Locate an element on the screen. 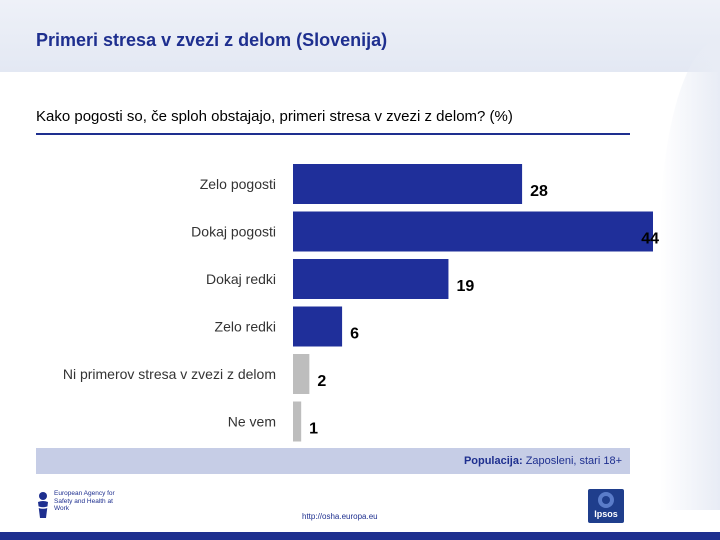  header-band is located at coordinates (360, 36).